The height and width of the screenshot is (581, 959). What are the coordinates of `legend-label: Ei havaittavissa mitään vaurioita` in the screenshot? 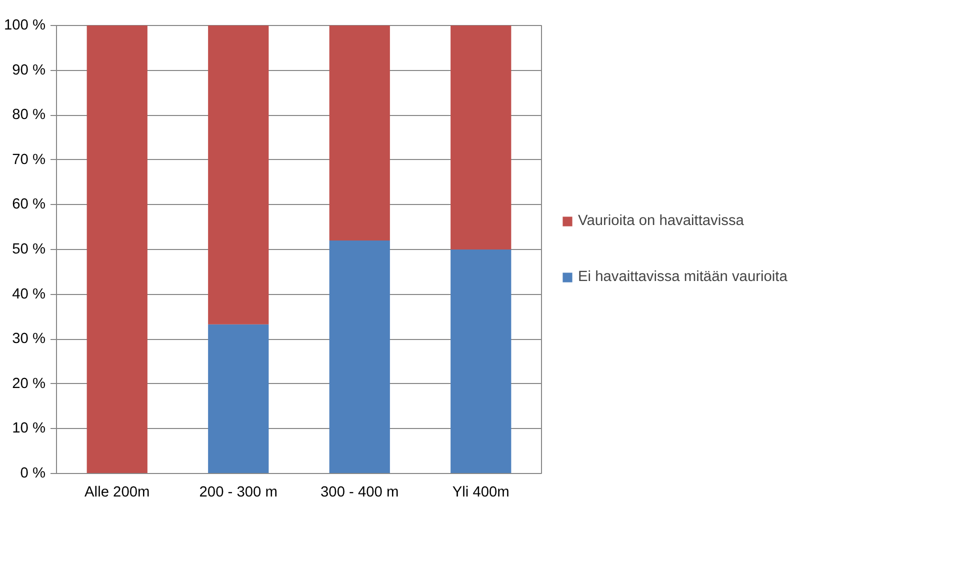 It's located at (683, 277).